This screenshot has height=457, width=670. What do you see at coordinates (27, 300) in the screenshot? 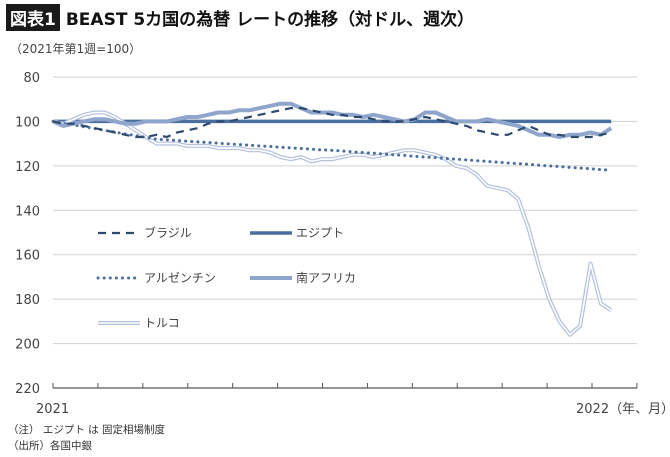
I see `y-tick-label: 180` at bounding box center [27, 300].